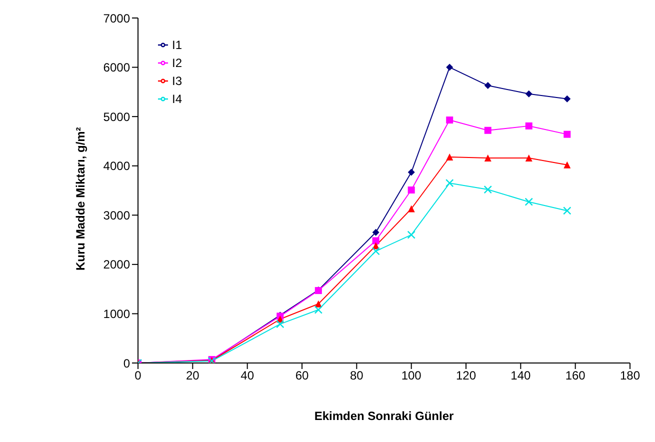 This screenshot has width=655, height=442. Describe the element at coordinates (138, 375) in the screenshot. I see `x-tick-label: 0` at that location.